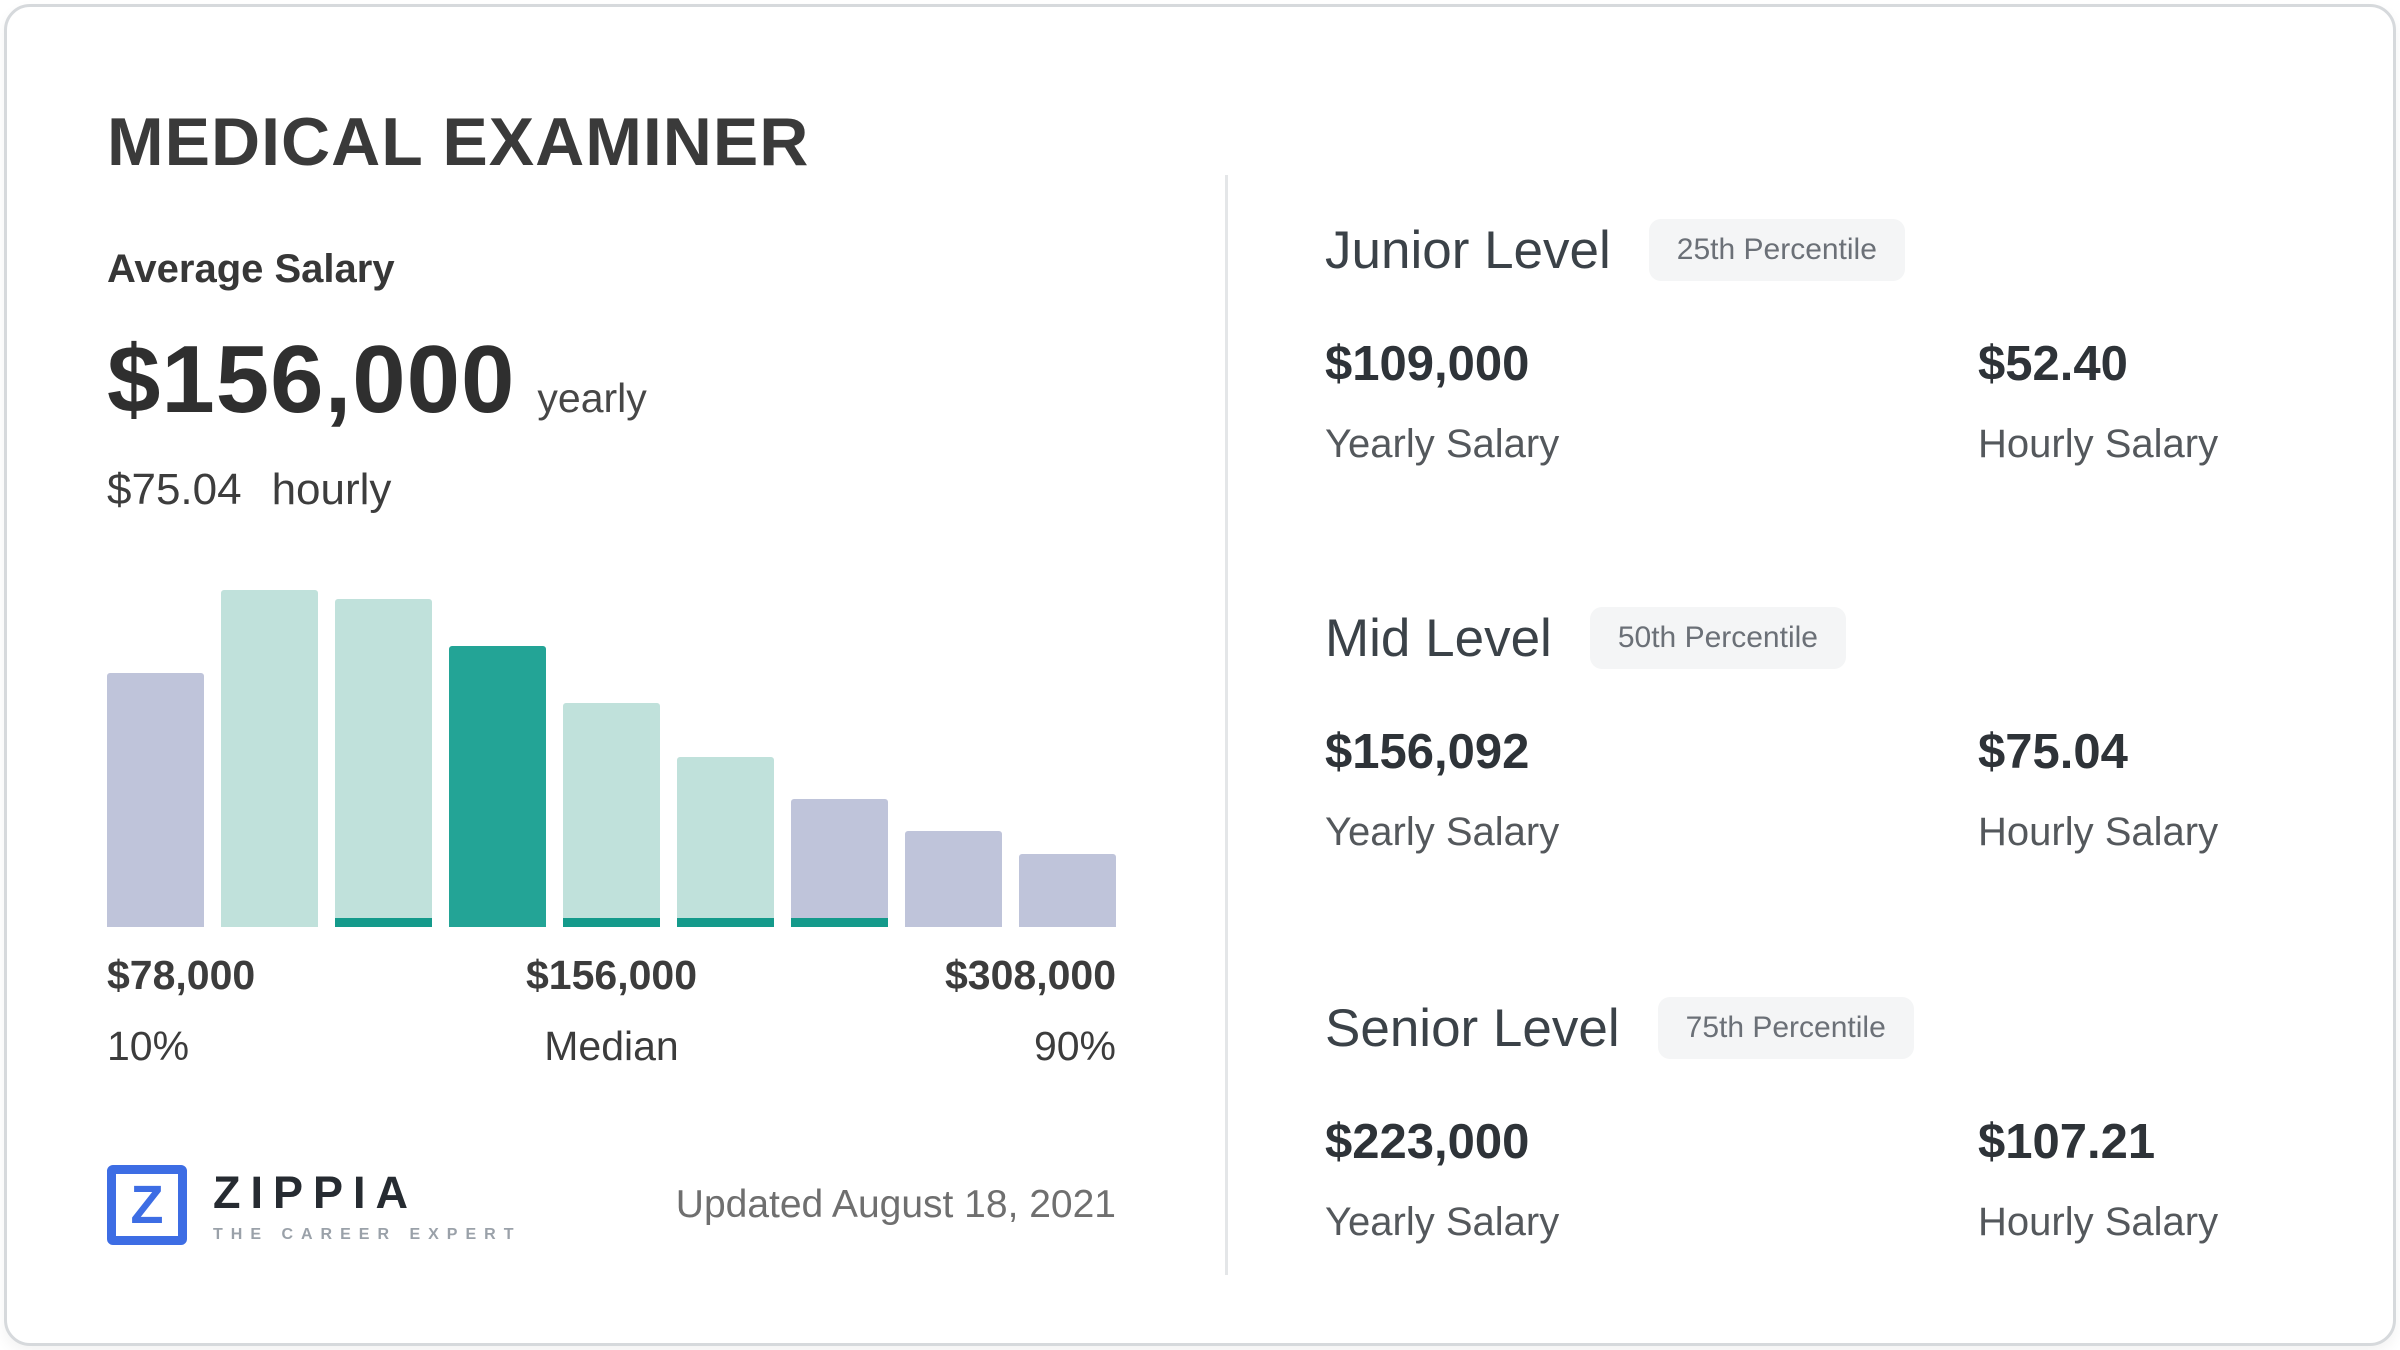 Image resolution: width=2400 pixels, height=1350 pixels. Describe the element at coordinates (1226, 725) in the screenshot. I see `section-divider` at that location.